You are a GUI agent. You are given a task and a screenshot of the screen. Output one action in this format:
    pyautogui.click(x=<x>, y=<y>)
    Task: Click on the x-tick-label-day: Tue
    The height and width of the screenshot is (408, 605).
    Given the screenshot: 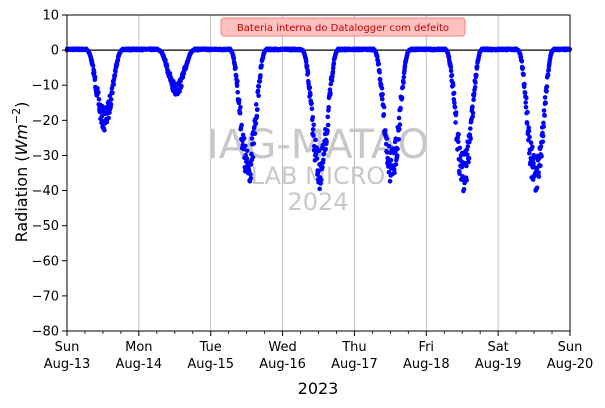 What is the action you would take?
    pyautogui.click(x=210, y=347)
    